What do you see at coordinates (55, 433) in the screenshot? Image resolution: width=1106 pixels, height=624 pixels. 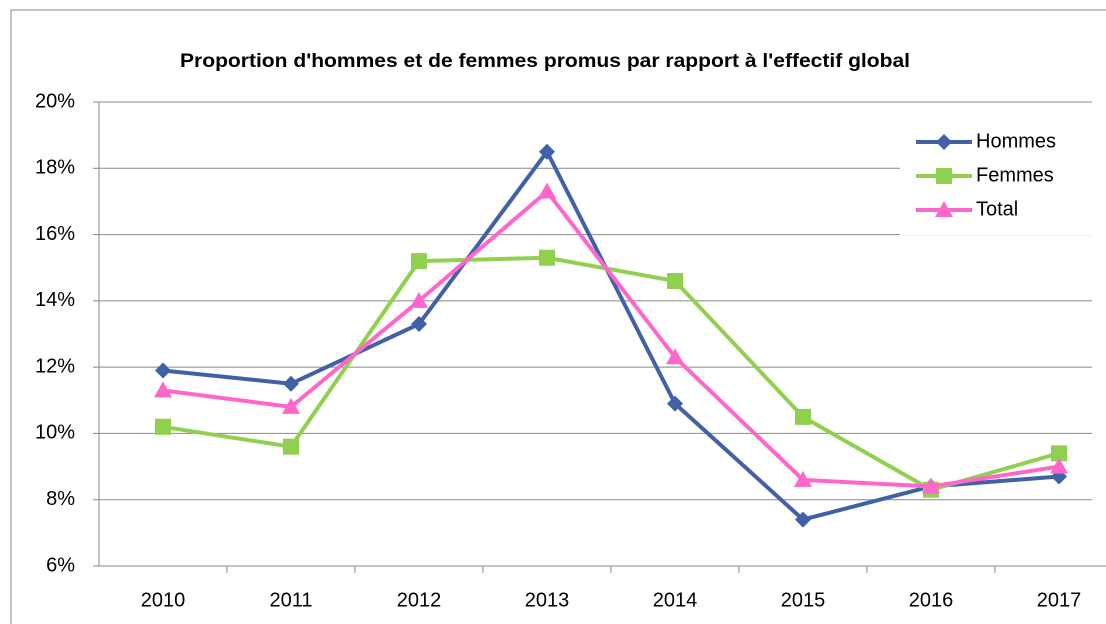 I see `y-tick-label: 10%` at bounding box center [55, 433].